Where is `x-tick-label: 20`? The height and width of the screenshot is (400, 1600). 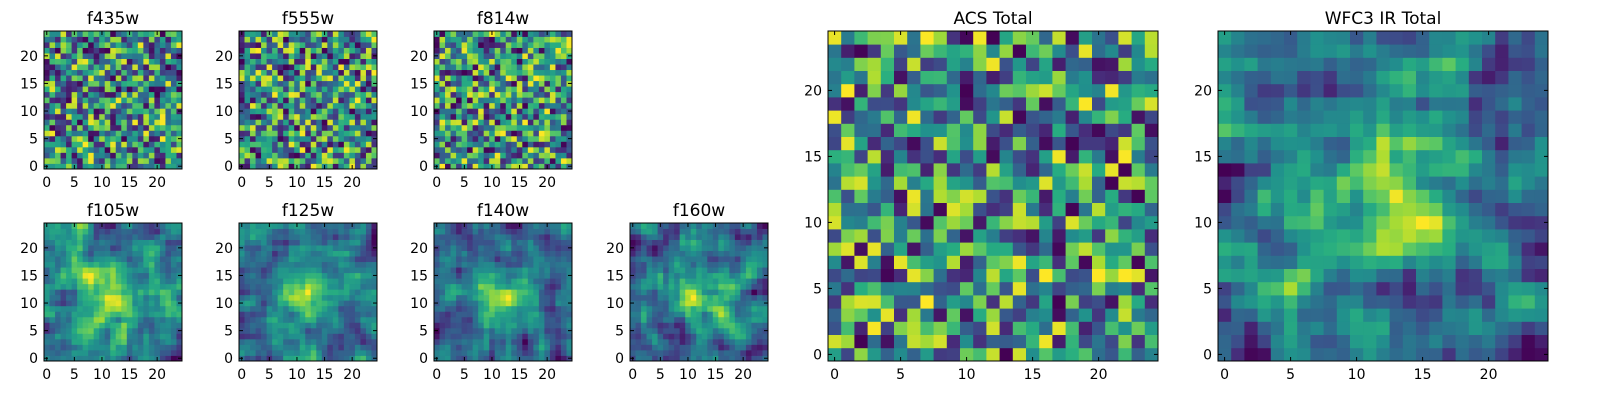 x-tick-label: 20 is located at coordinates (743, 375).